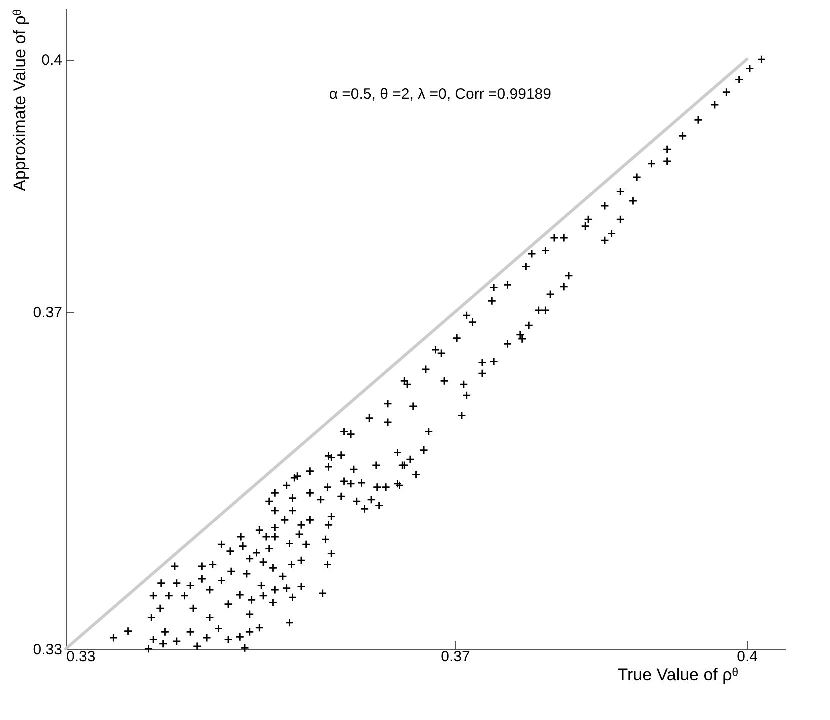 The width and height of the screenshot is (830, 720). Describe the element at coordinates (440, 94) in the screenshot. I see `annotation: α =0.5, θ =2, λ =0, Corr =0.99189` at that location.